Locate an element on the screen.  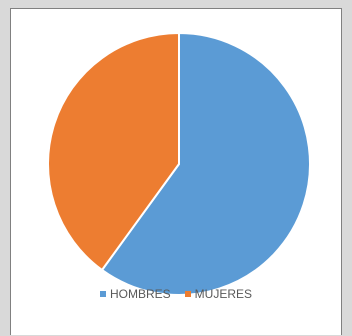
legend-item-hombres: HOMBRES is located at coordinates (135, 294).